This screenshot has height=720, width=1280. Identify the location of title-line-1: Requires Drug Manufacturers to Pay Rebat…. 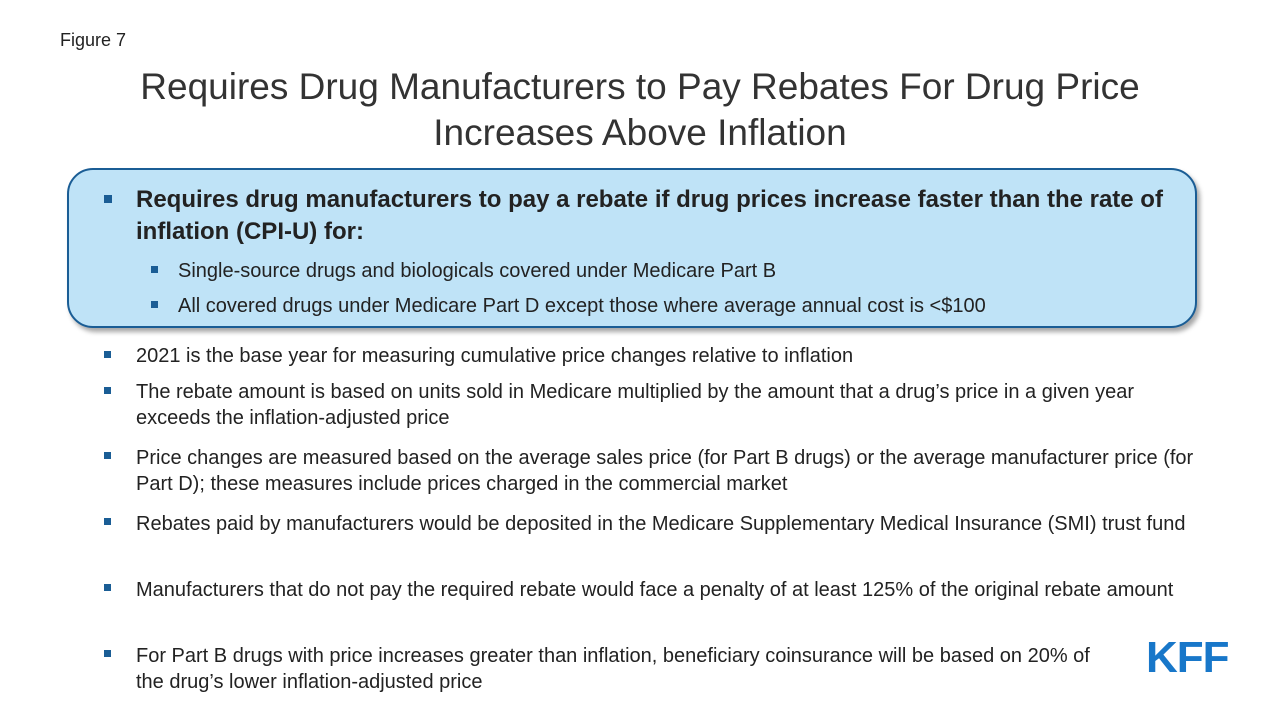
(640, 86).